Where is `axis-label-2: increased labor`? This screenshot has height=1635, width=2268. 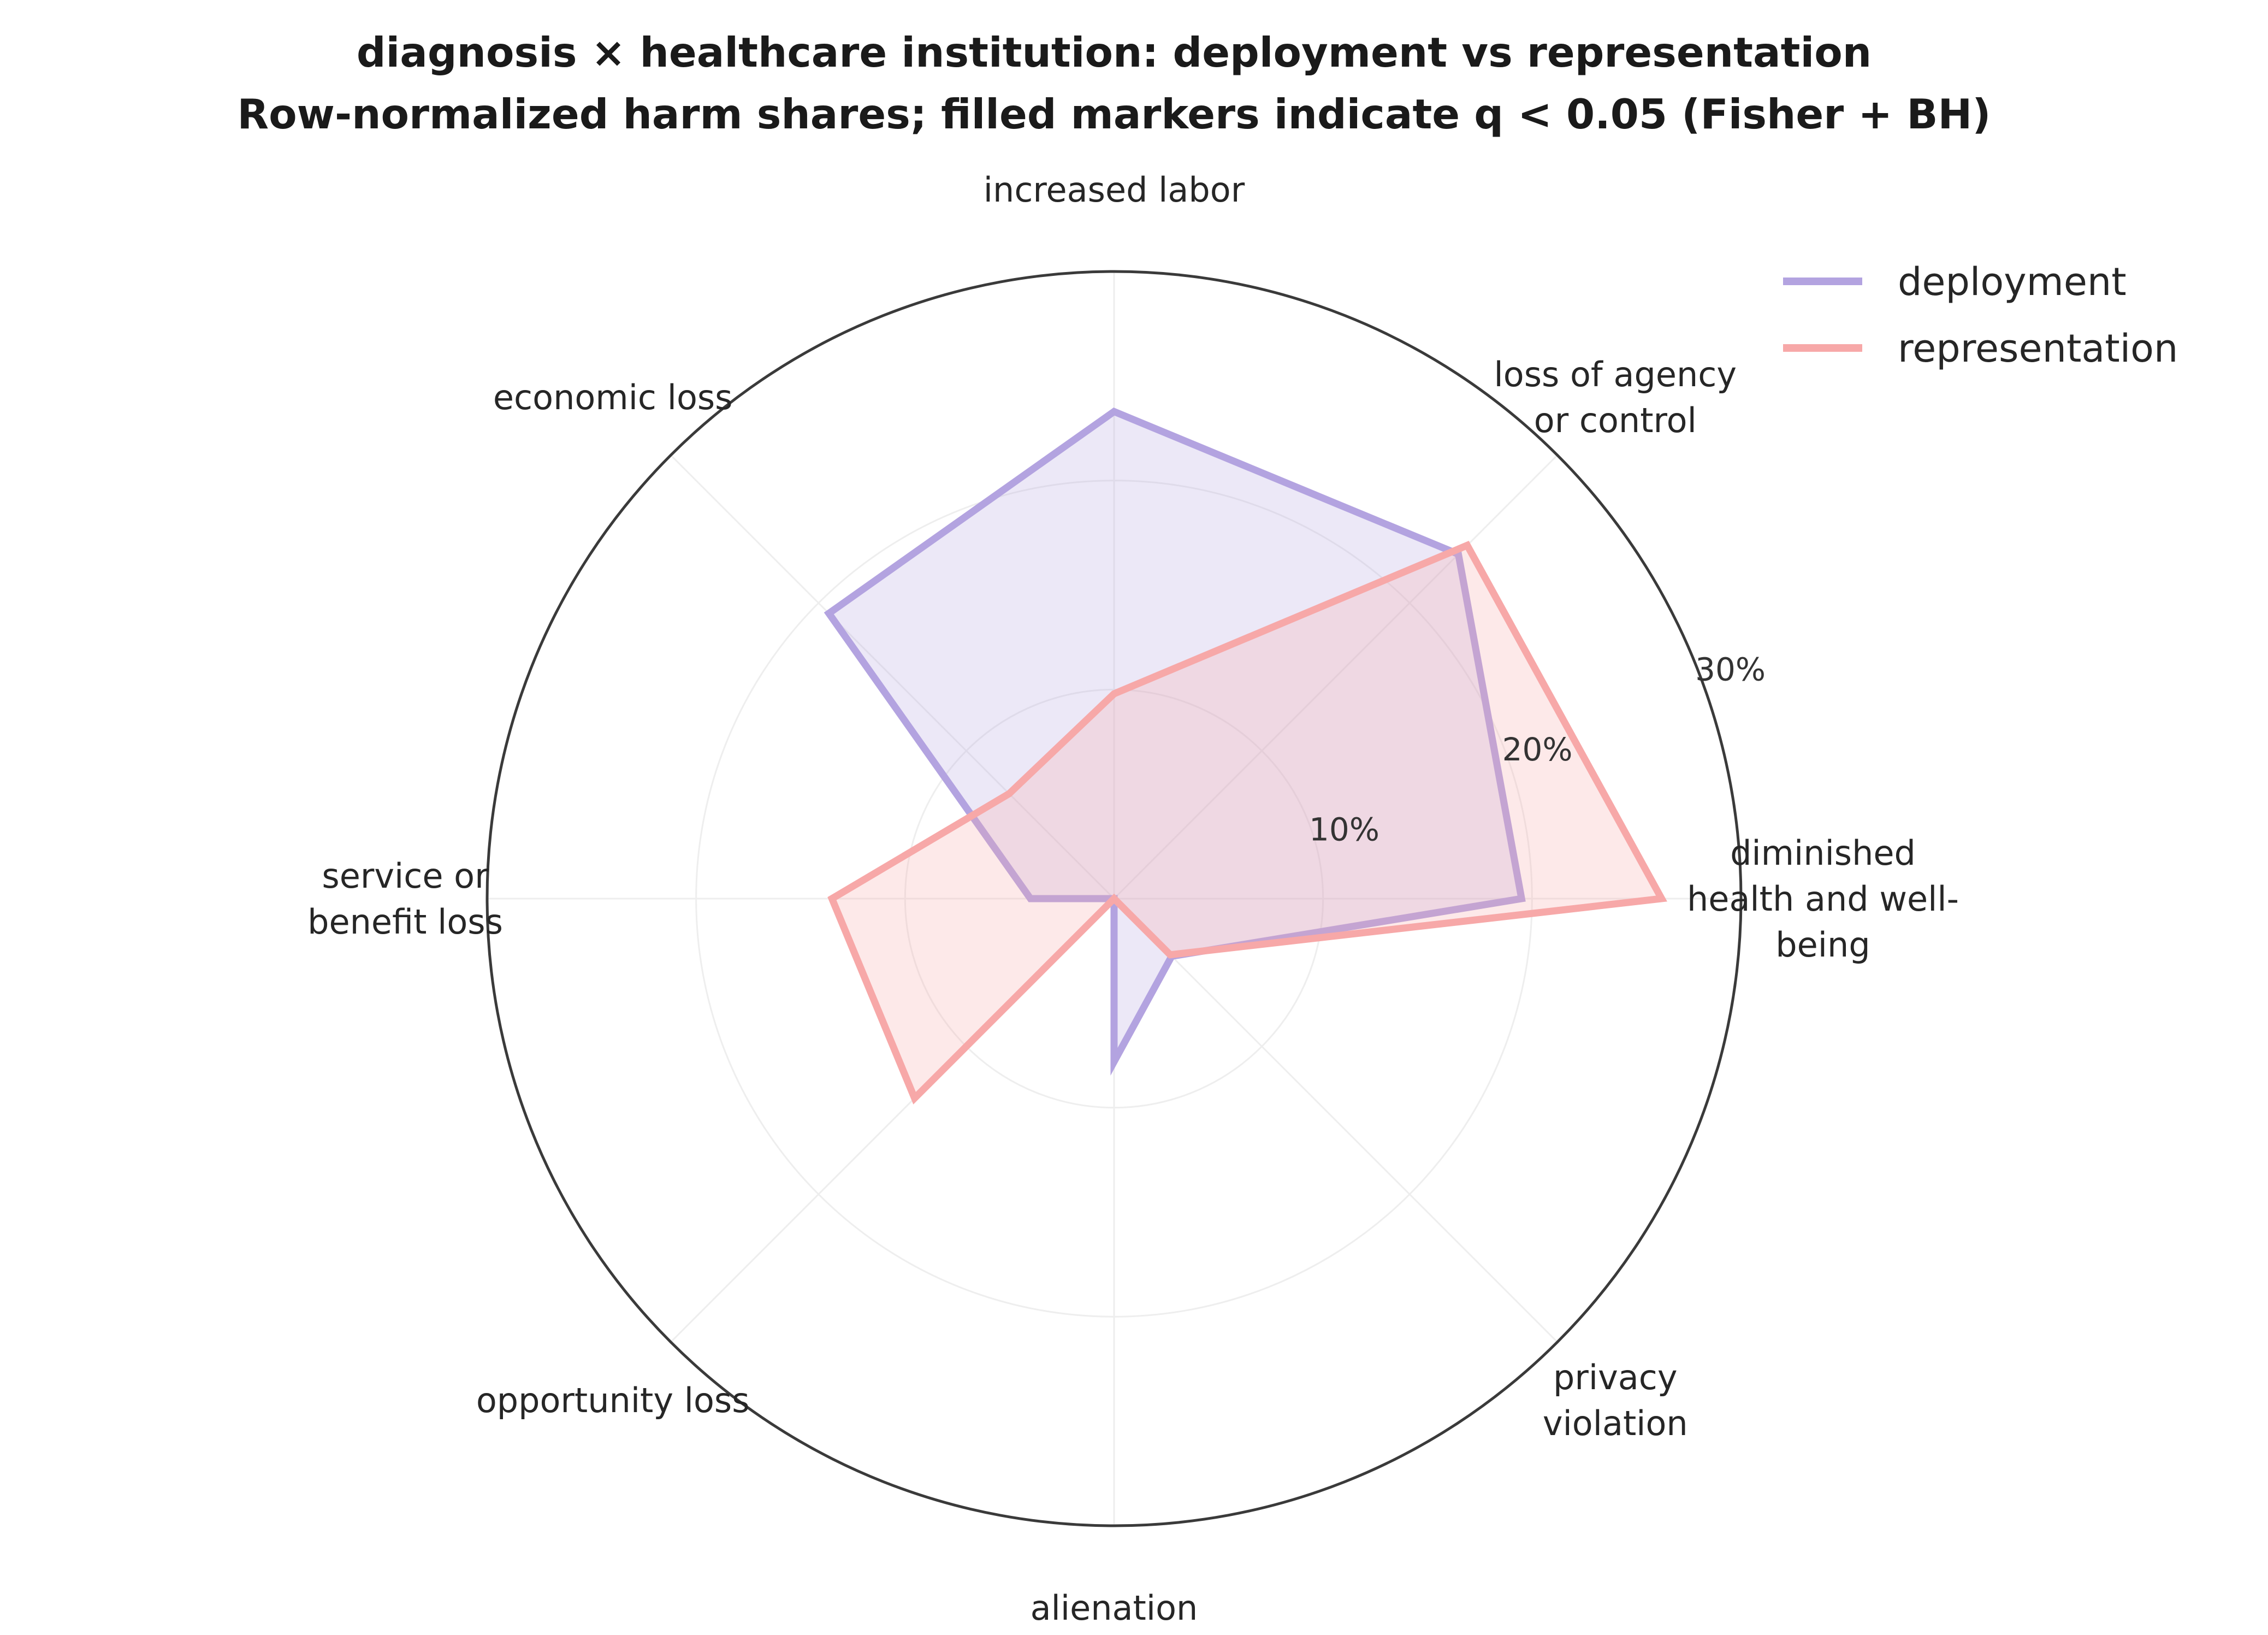
axis-label-2: increased labor is located at coordinates (1114, 190).